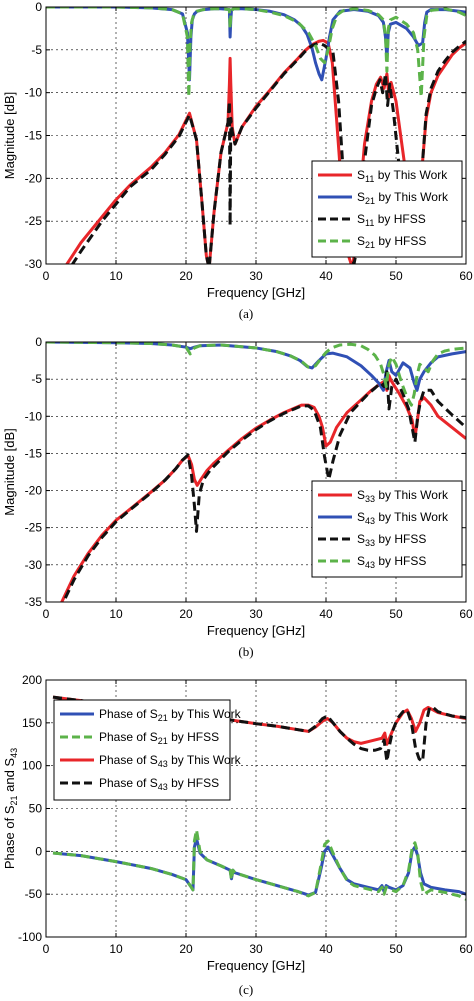  I want to click on legend-entry-3: S33 by HFSS, so click(391, 540).